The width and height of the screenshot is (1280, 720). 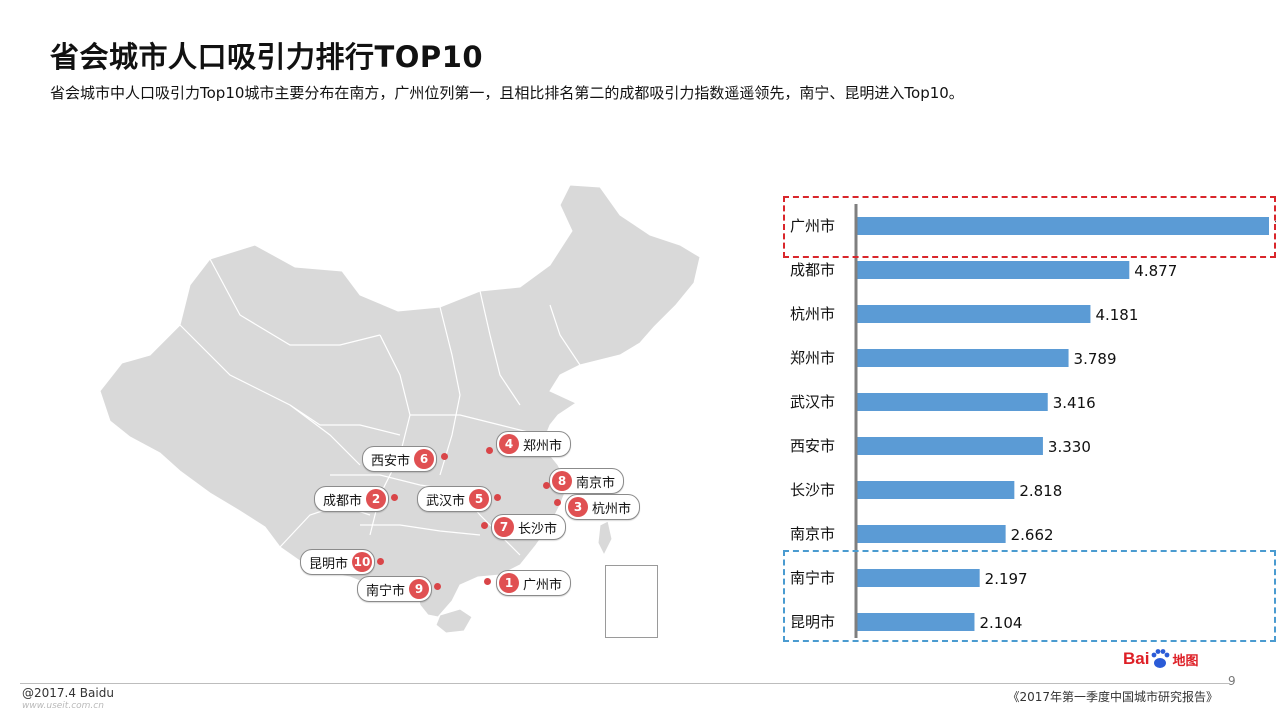 I want to click on rank-badge: 4, so click(x=509, y=444).